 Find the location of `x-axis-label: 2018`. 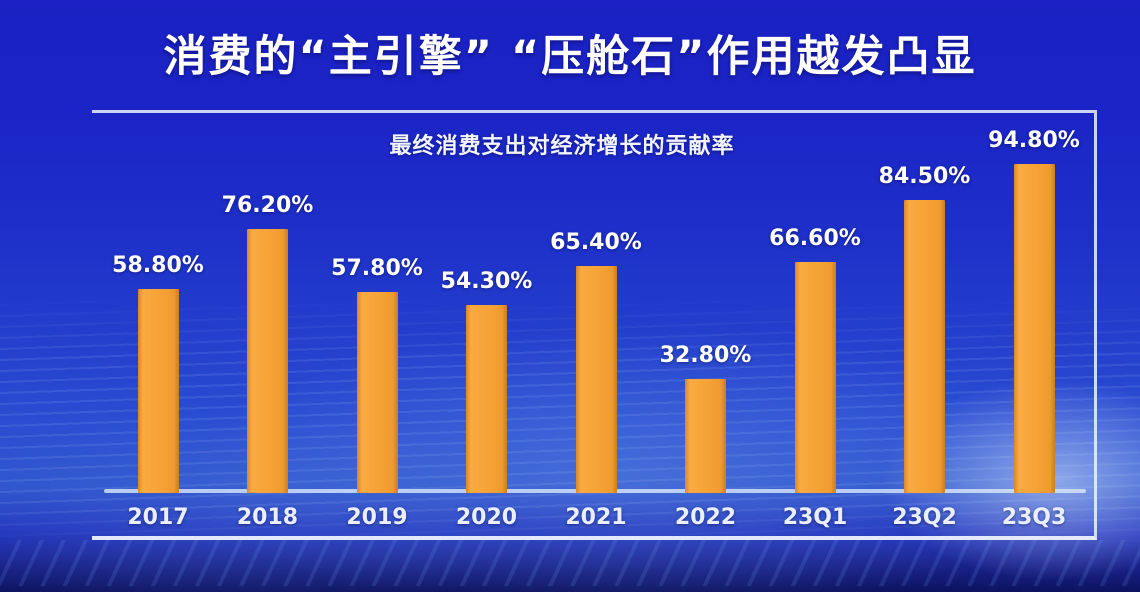

x-axis-label: 2018 is located at coordinates (267, 517).